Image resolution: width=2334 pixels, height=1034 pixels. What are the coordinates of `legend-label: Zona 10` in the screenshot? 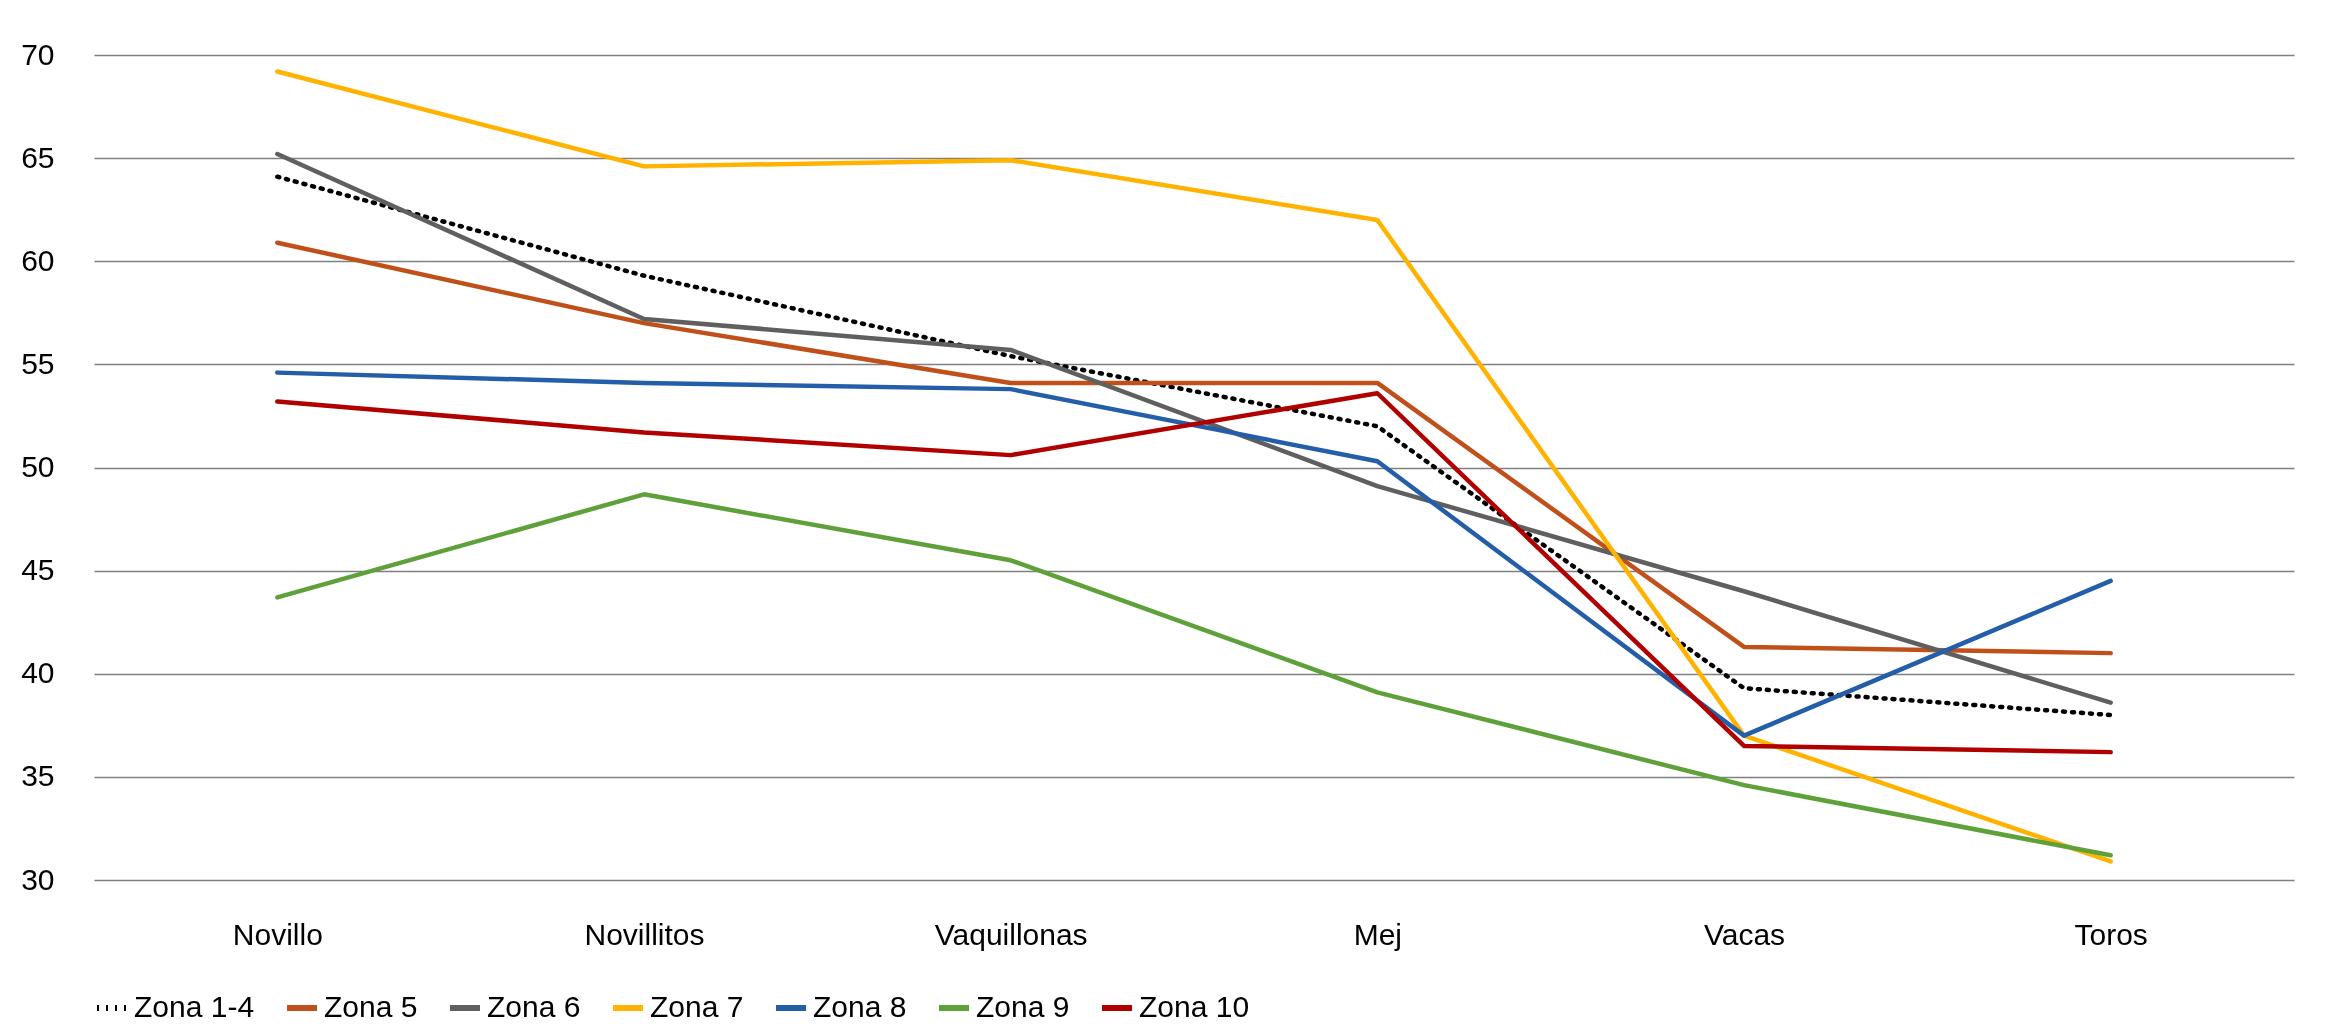 It's located at (1194, 1006).